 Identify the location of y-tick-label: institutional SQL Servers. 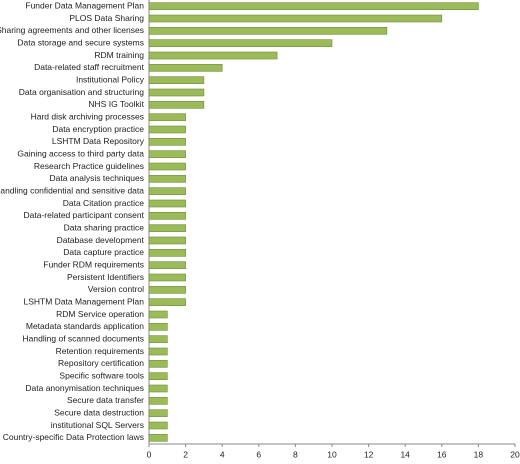
(97, 425).